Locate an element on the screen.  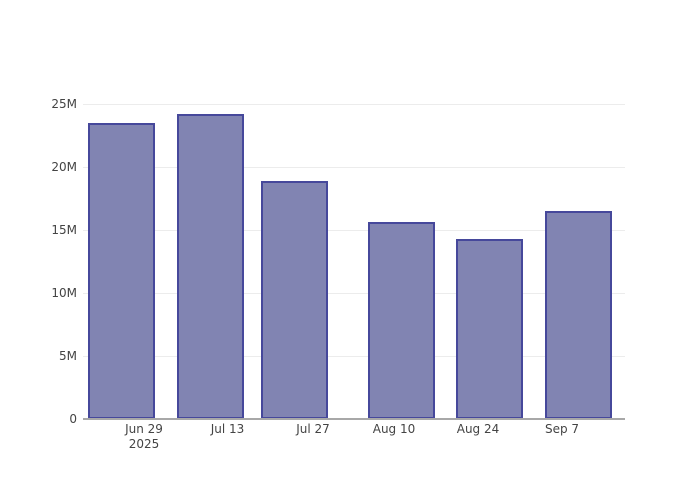
x-axis-tick-label: Aug 24 is located at coordinates (478, 429).